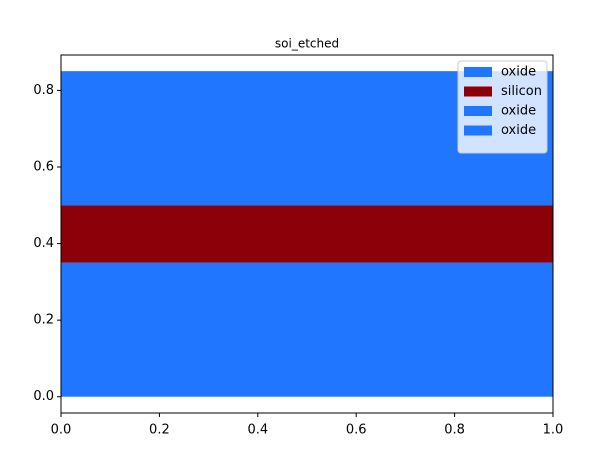  I want to click on y-tick-label: 0.0, so click(43, 396).